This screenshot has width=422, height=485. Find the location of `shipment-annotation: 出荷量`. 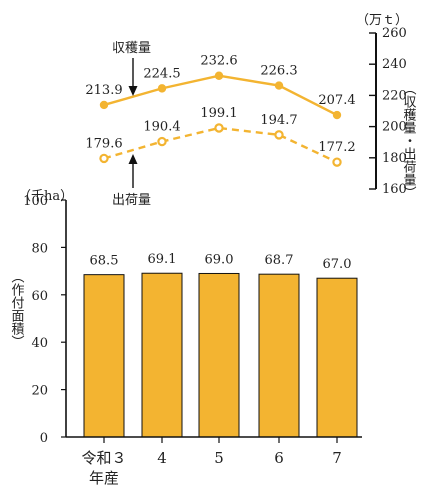

shipment-annotation: 出荷量 is located at coordinates (131, 181).